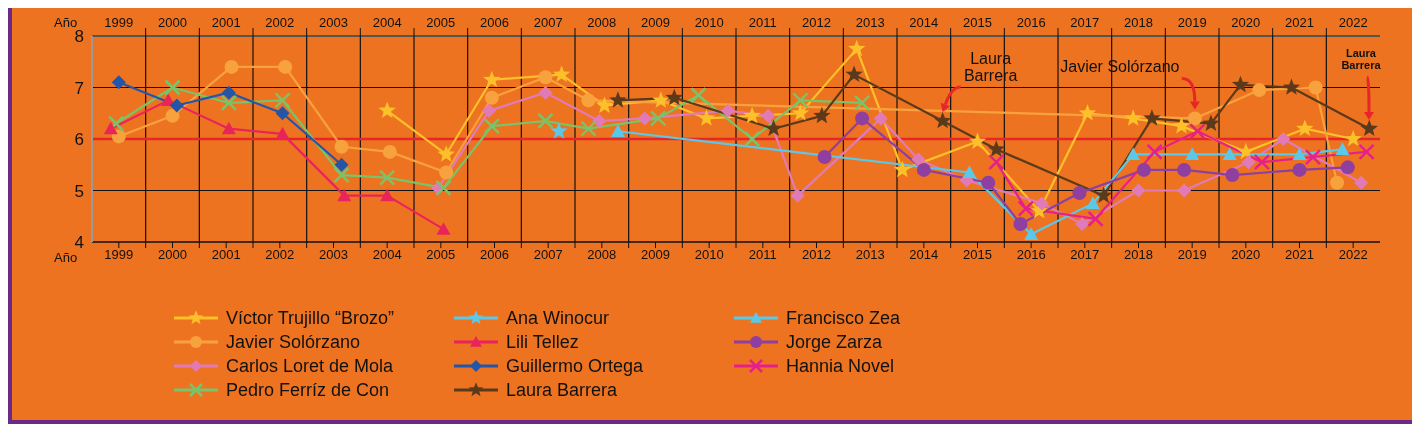 The image size is (1424, 432). Describe the element at coordinates (762, 255) in the screenshot. I see `x-tick-label: 2011` at that location.